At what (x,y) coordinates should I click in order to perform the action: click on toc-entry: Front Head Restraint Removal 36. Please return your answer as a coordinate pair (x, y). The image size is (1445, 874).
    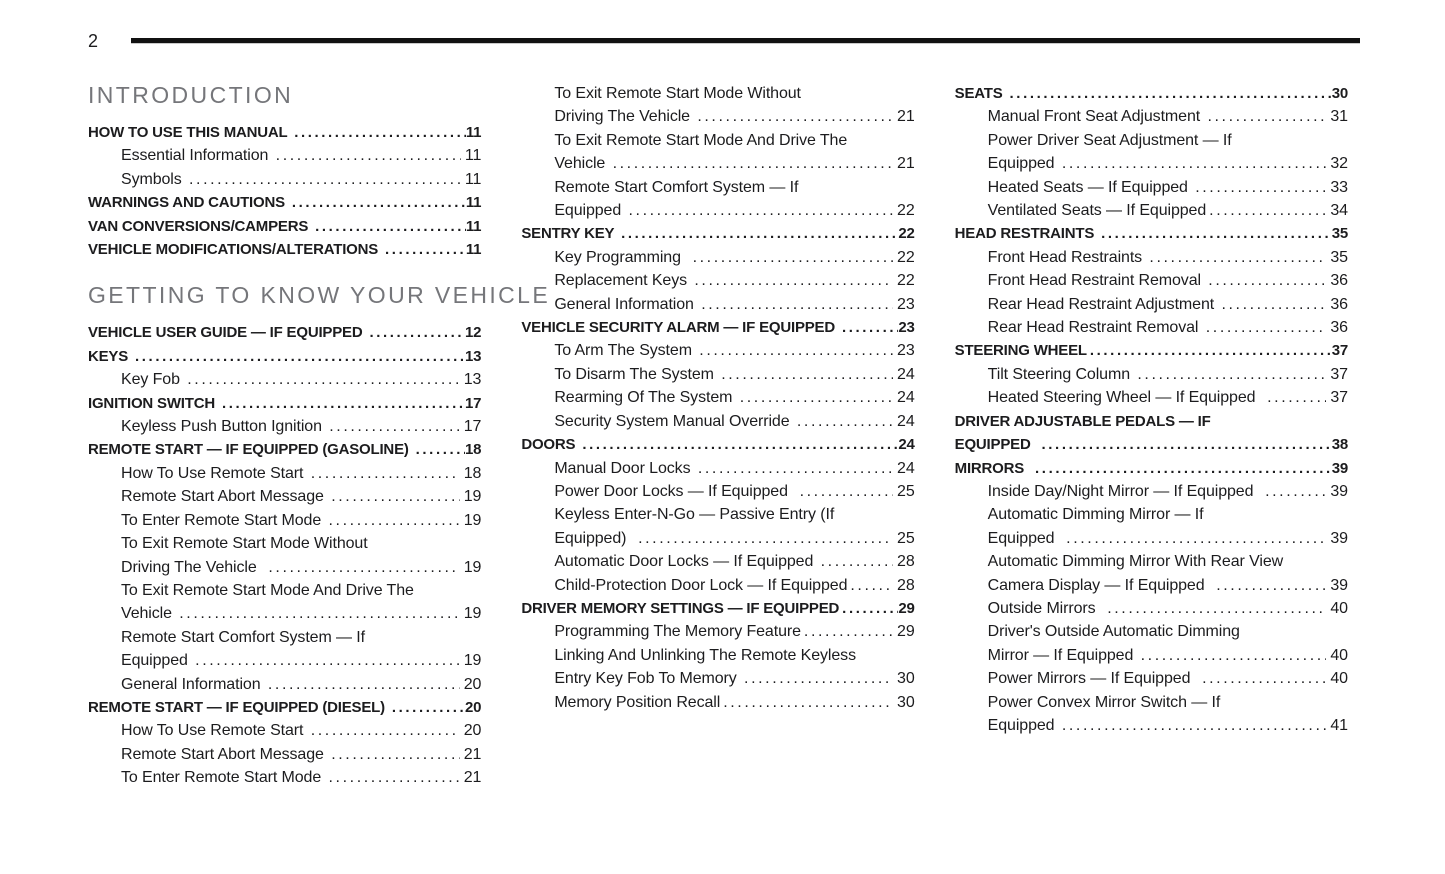
    Looking at the image, I should click on (1151, 280).